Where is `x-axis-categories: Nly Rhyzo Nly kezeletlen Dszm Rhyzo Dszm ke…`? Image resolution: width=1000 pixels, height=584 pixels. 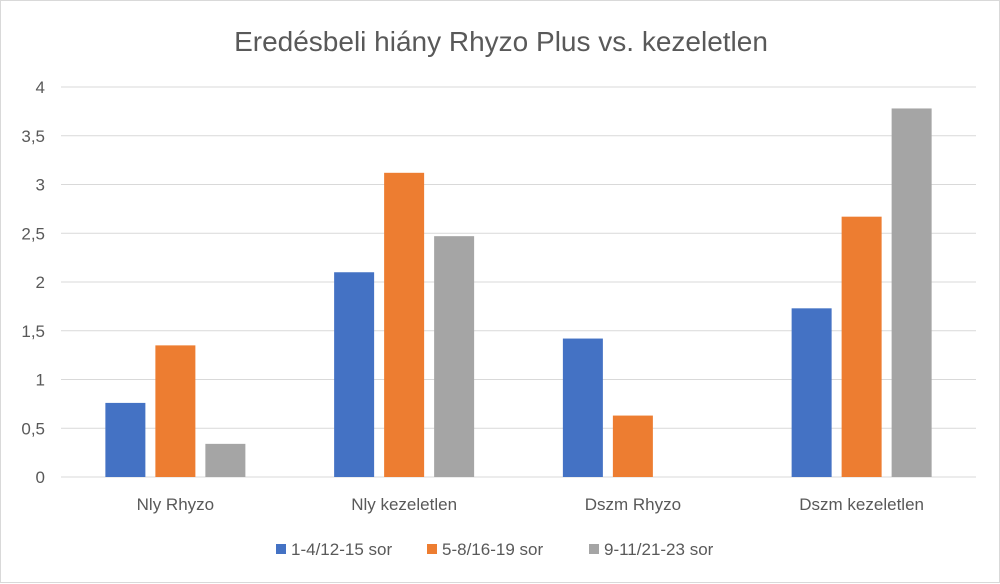 x-axis-categories: Nly Rhyzo Nly kezeletlen Dszm Rhyzo Dszm ke… is located at coordinates (530, 504).